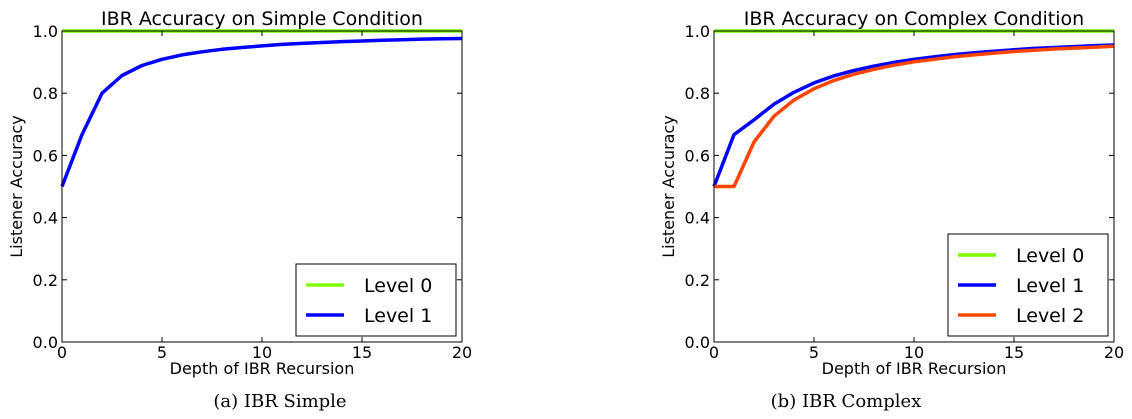 The height and width of the screenshot is (419, 1132). I want to click on chart-title: IBR Accuracy on Simple Condition, so click(262, 19).